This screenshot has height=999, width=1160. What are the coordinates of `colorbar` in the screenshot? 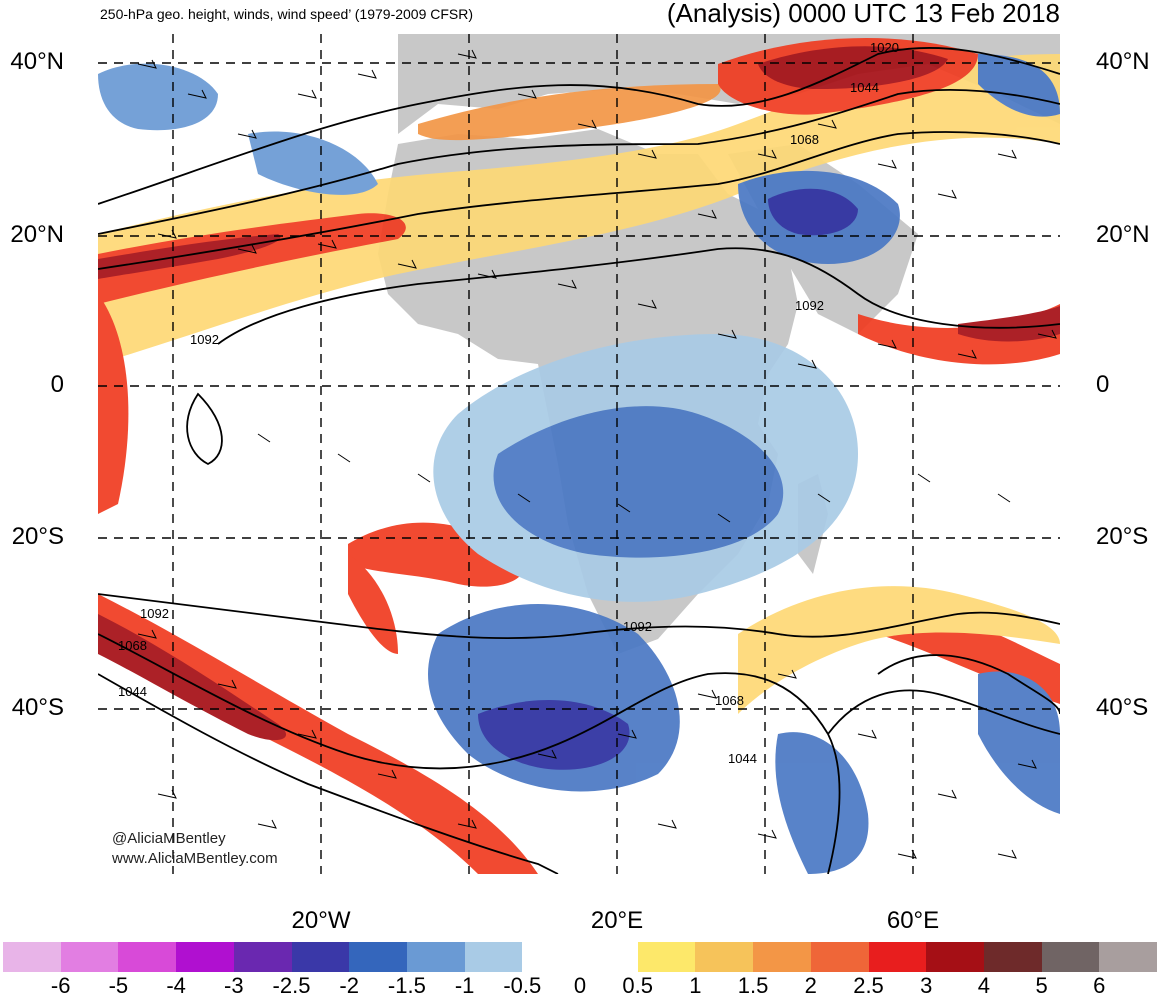 It's located at (580, 957).